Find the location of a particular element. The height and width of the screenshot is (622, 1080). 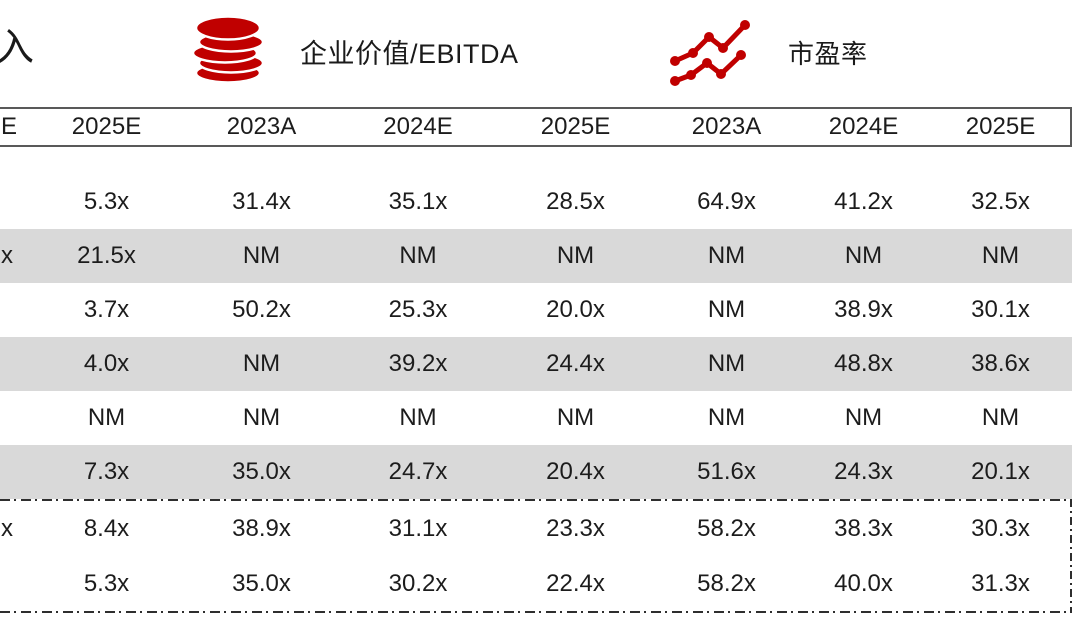

legend-label-revenue-partial: 入 is located at coordinates (17, 48).